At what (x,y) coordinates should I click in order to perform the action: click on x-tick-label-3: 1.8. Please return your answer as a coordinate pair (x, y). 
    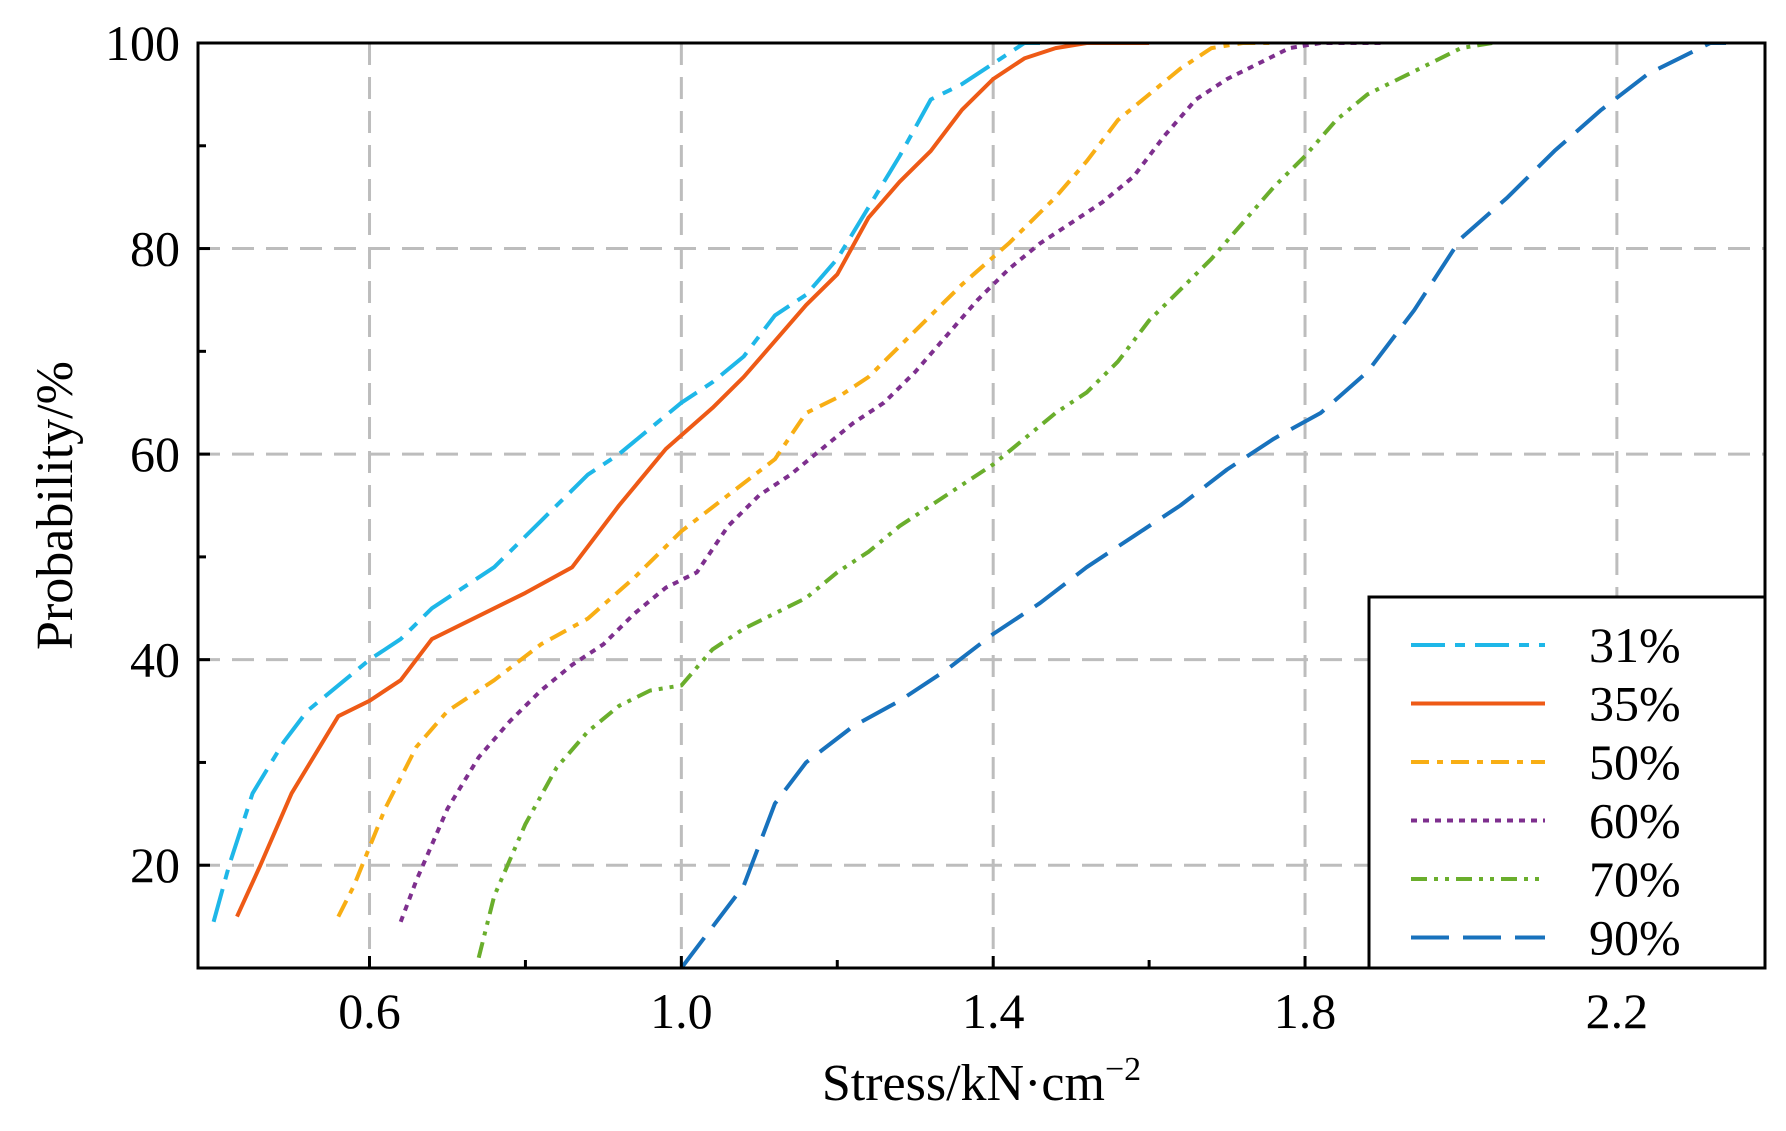
    Looking at the image, I should click on (1305, 1011).